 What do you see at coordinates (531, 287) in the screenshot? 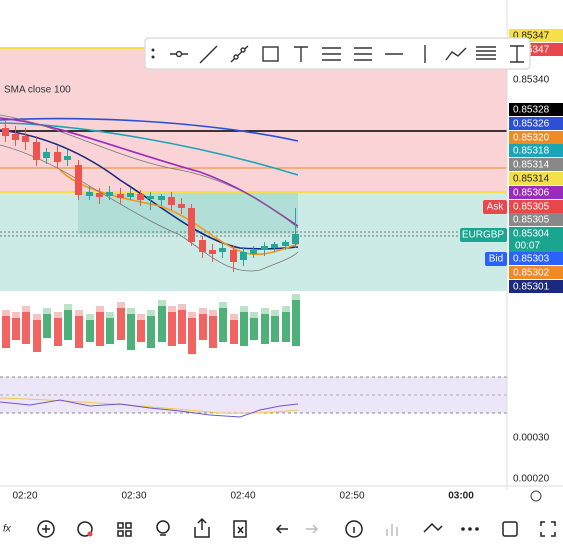
I see `price-label: 0.85301` at bounding box center [531, 287].